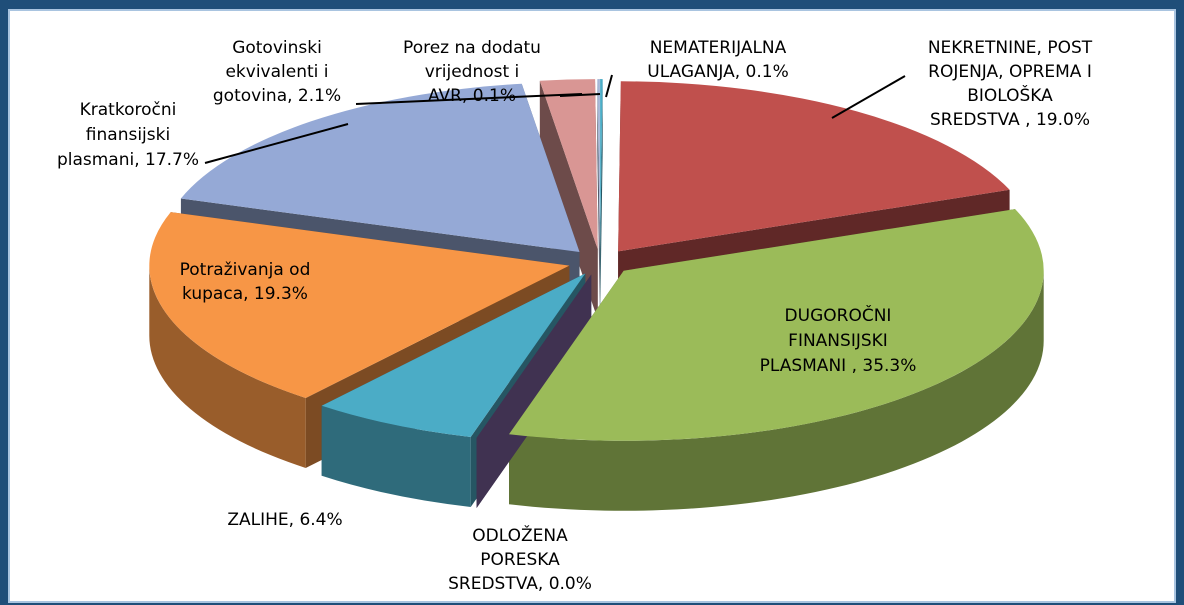 Image resolution: width=1184 pixels, height=605 pixels. Describe the element at coordinates (838, 366) in the screenshot. I see `data-label: PLASMANI , 35.3%` at that location.